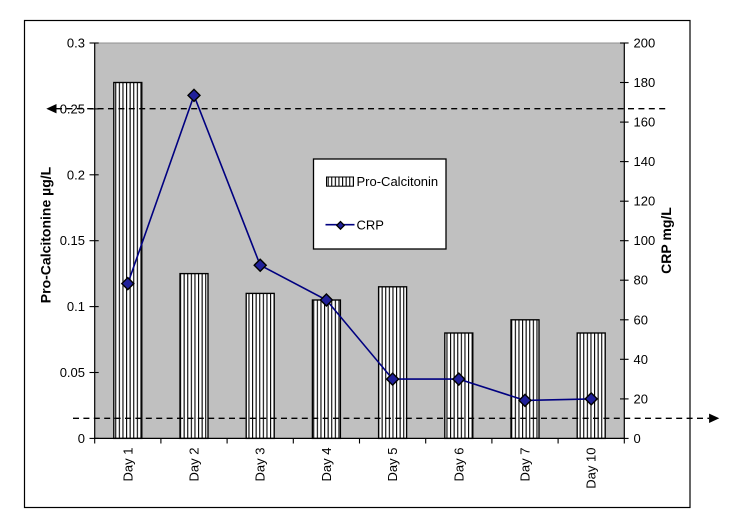  I want to click on svg-text: 20, so click(641, 398).